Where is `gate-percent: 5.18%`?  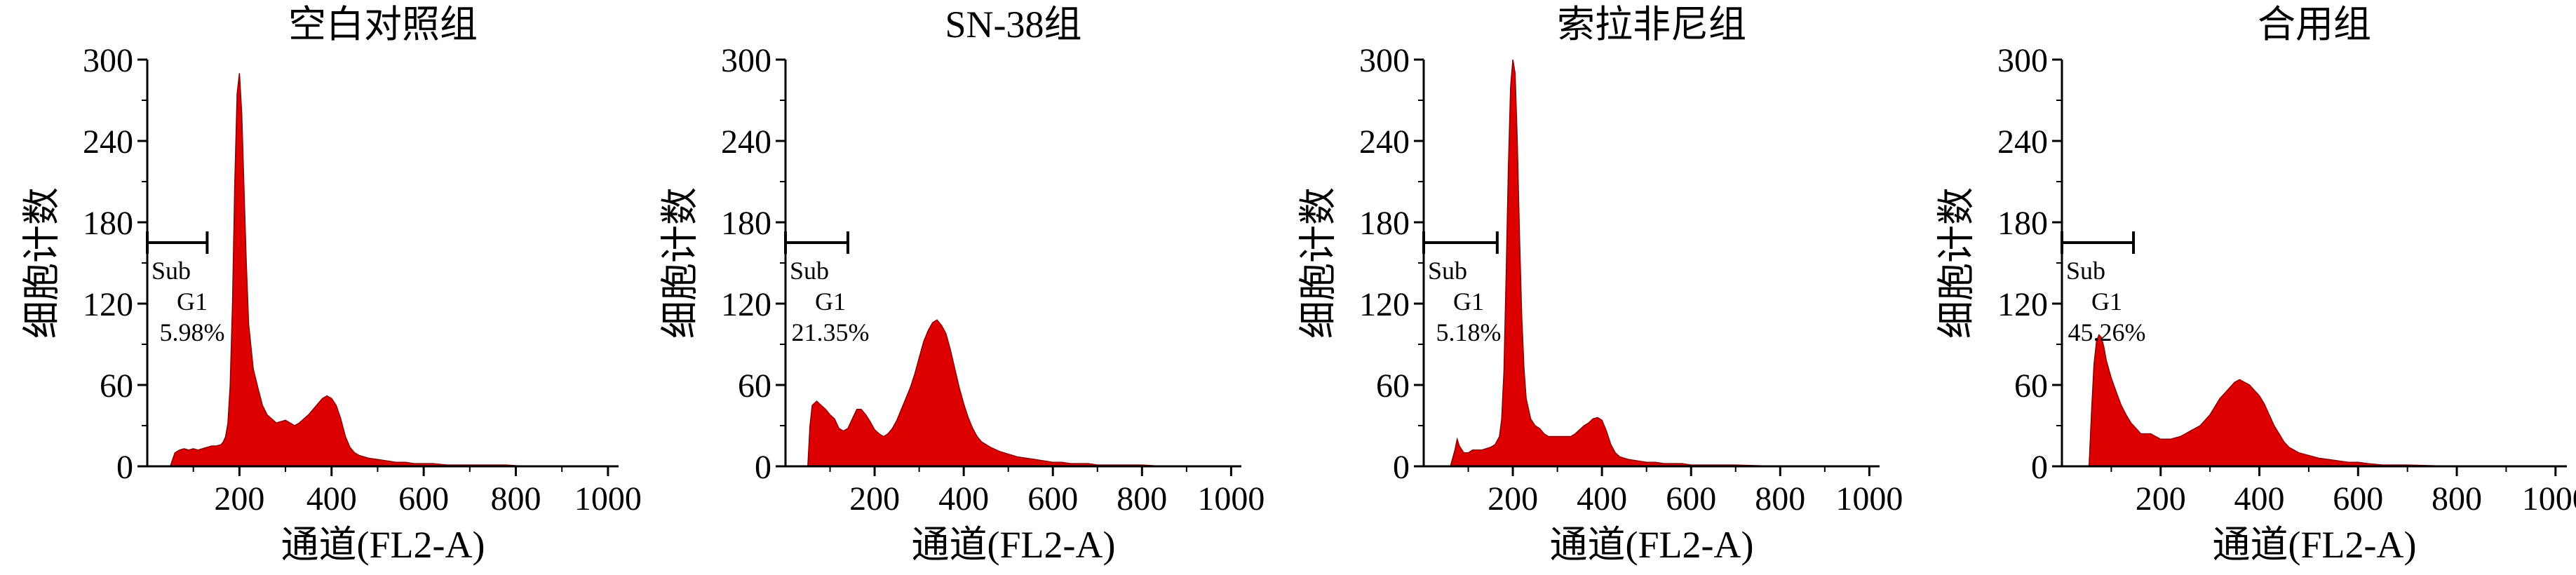 gate-percent: 5.18% is located at coordinates (1469, 332).